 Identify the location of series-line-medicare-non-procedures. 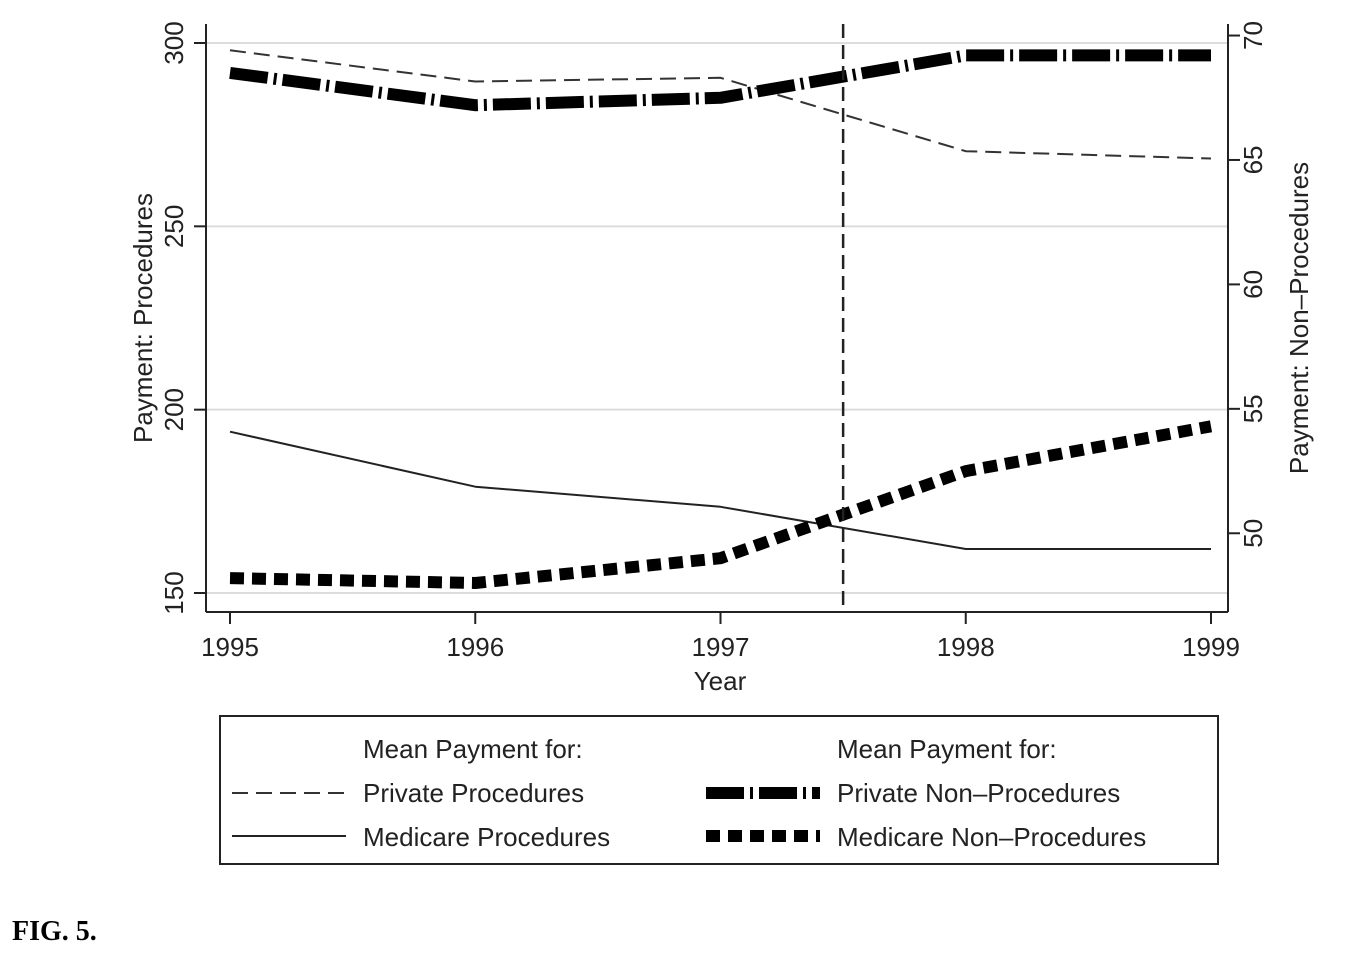
(721, 504).